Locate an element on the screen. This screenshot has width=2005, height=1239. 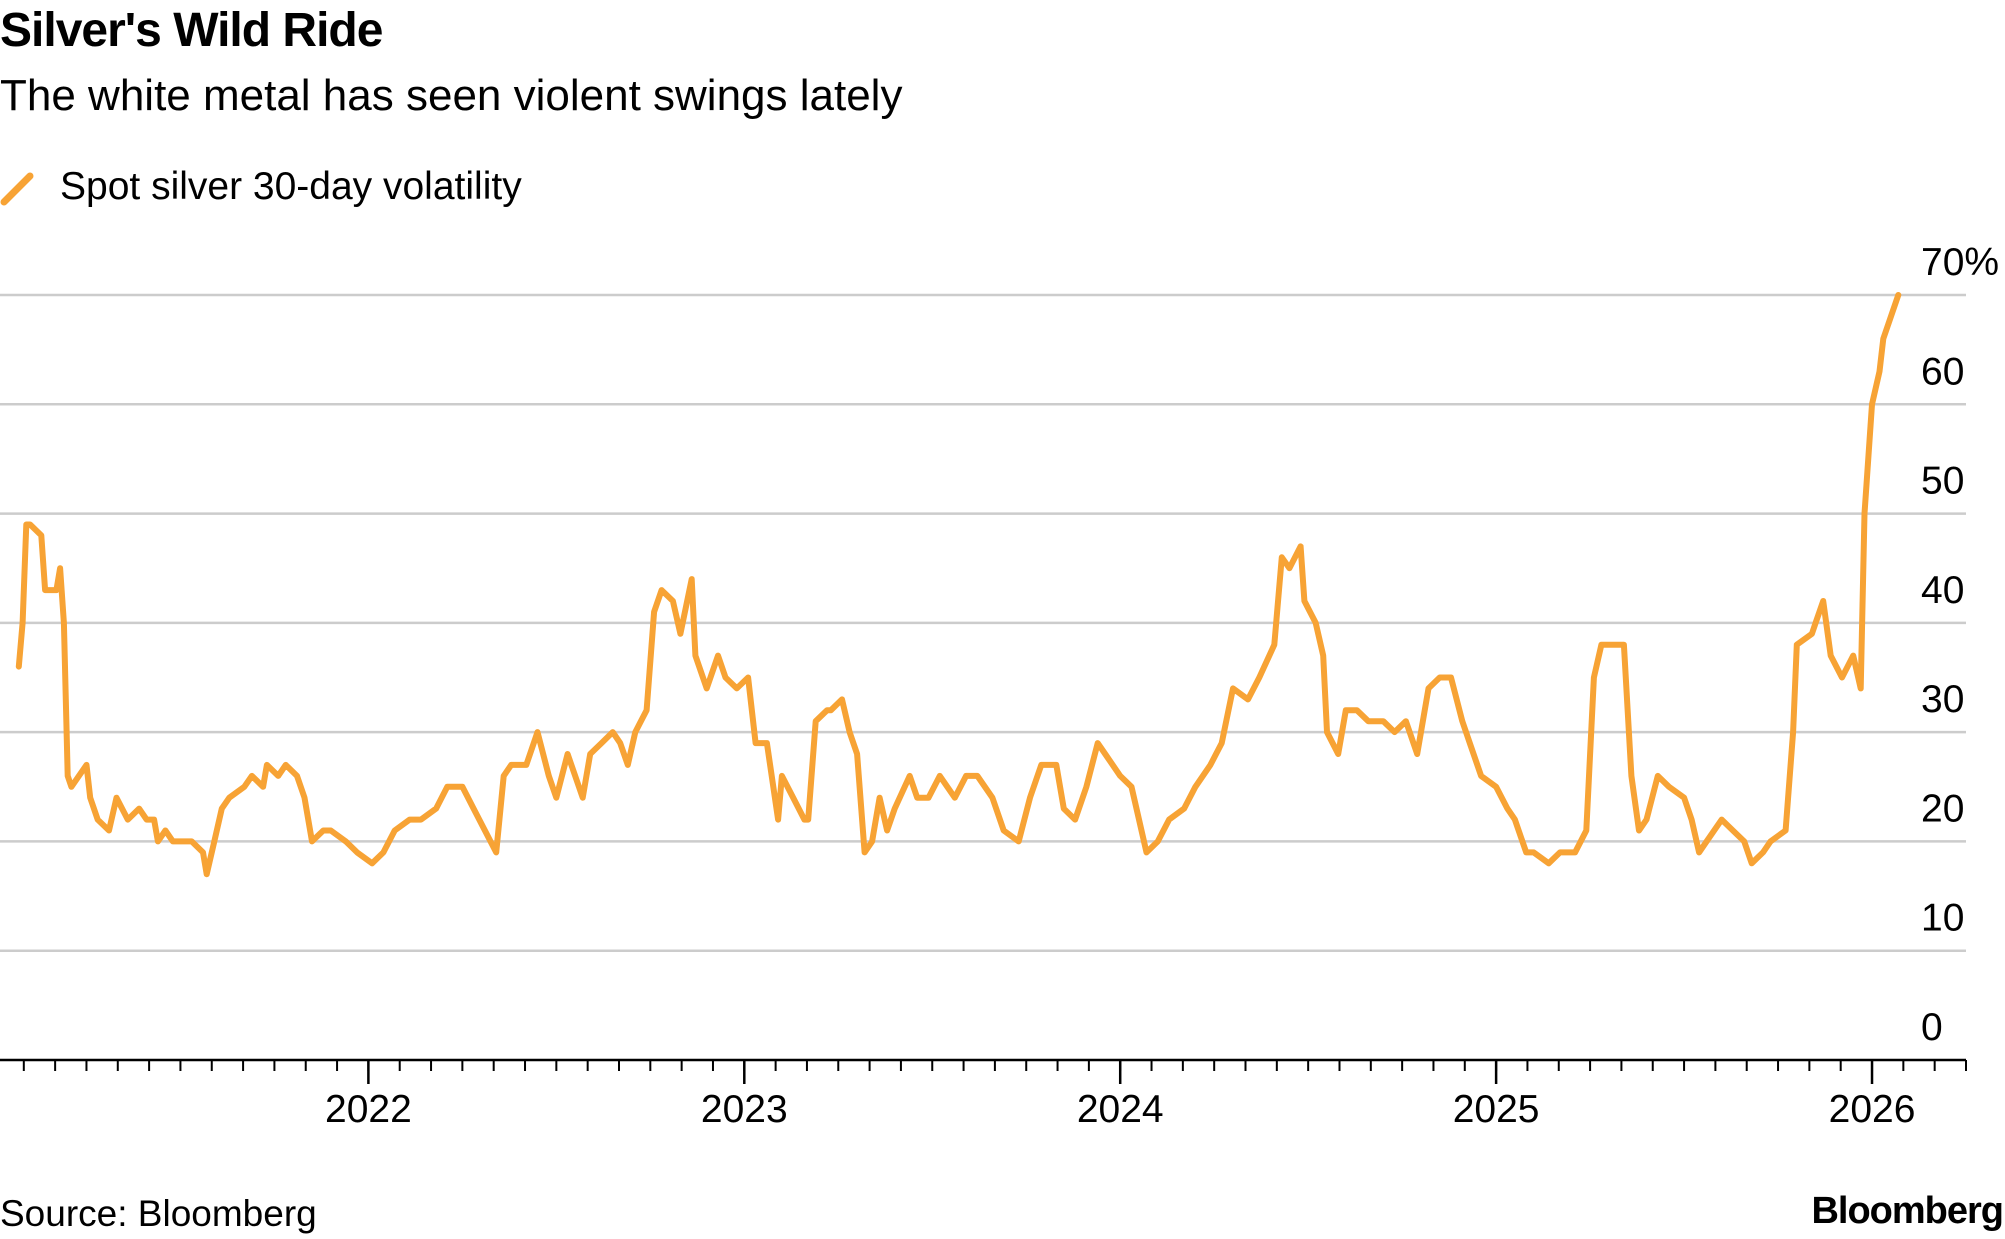
y-tick-label: 60 is located at coordinates (1942, 371).